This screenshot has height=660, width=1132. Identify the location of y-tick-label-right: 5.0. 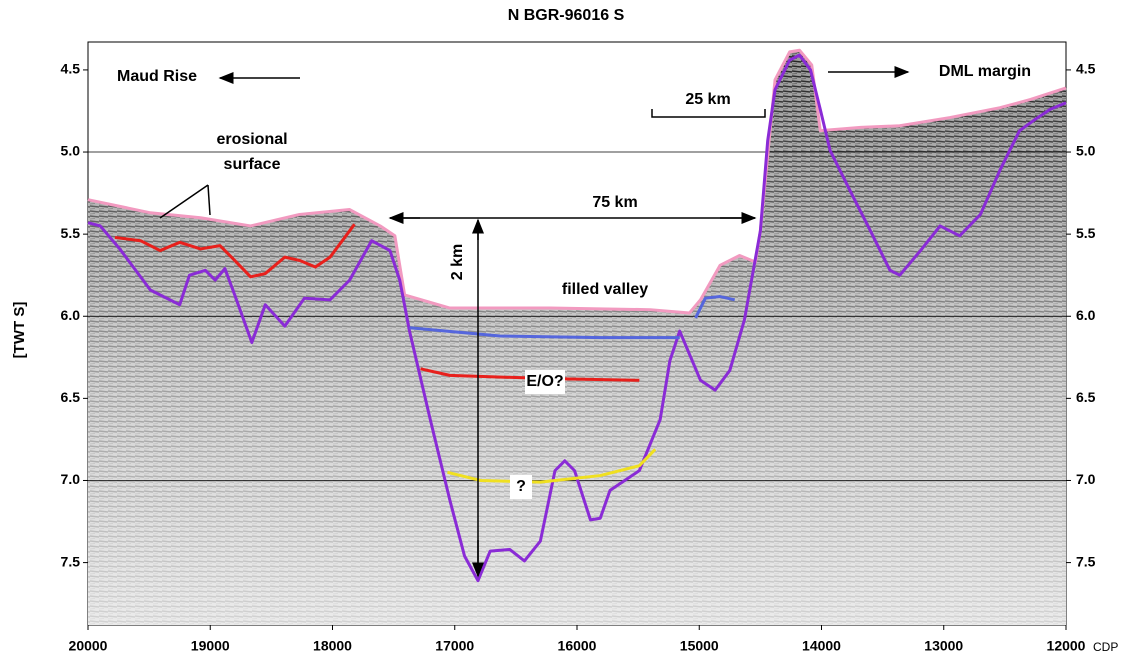
(1086, 151).